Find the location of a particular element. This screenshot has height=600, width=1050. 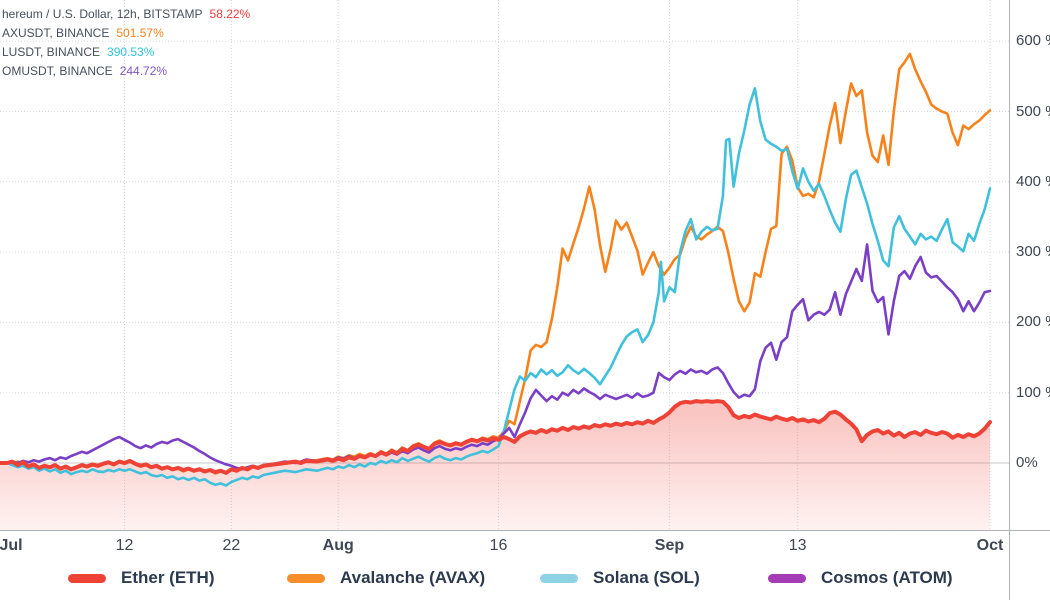

cosmos-color-swatch is located at coordinates (787, 578).